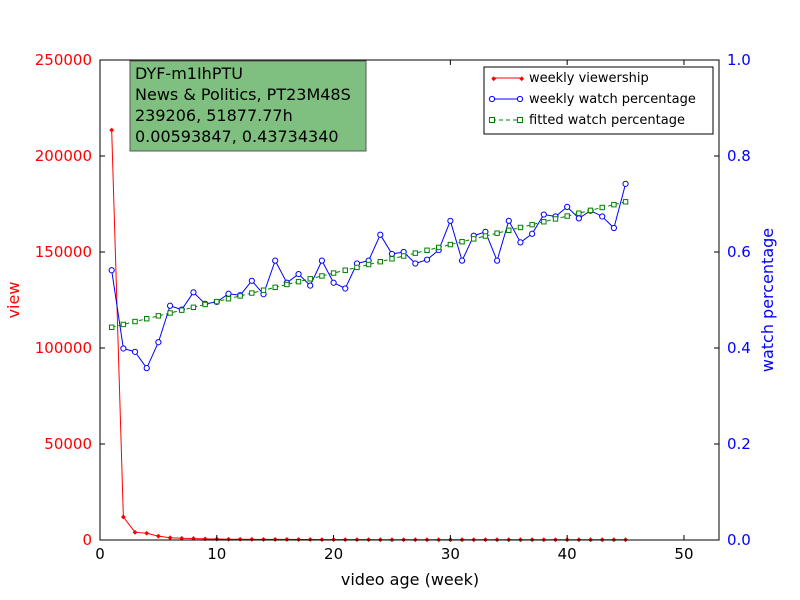  I want to click on legend-entry-fitted-watch-percentage: fitted watch percentage, so click(587, 120).